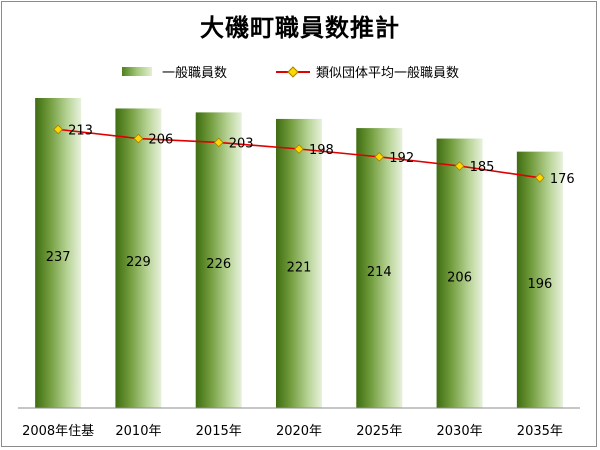 This screenshot has height=450, width=600. I want to click on line-value-label-6: 176, so click(562, 179).